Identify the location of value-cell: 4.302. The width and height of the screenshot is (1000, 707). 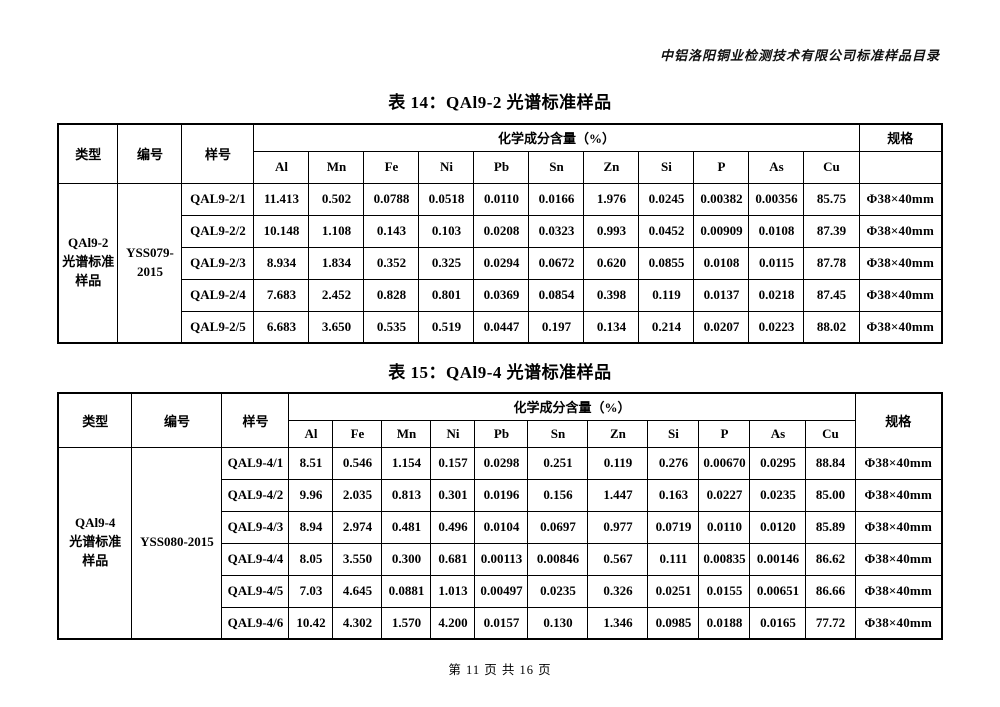
(357, 623).